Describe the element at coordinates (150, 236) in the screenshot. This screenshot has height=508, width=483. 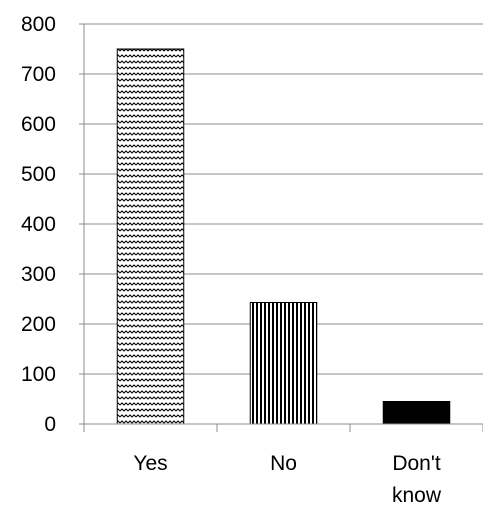
I see `bar-yes` at that location.